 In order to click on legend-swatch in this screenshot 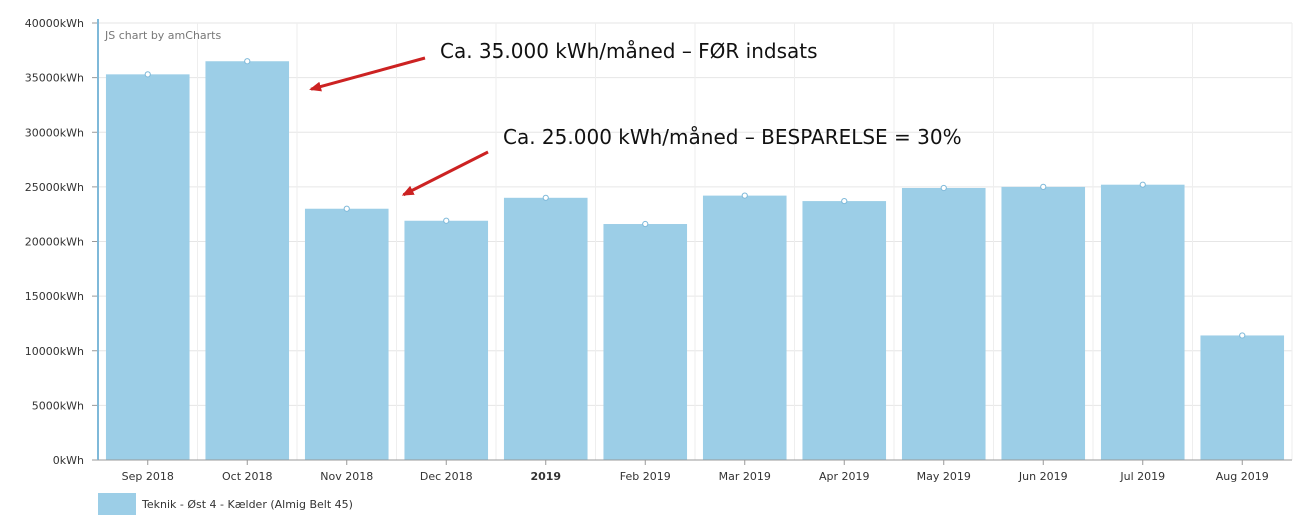, I will do `click(117, 504)`.